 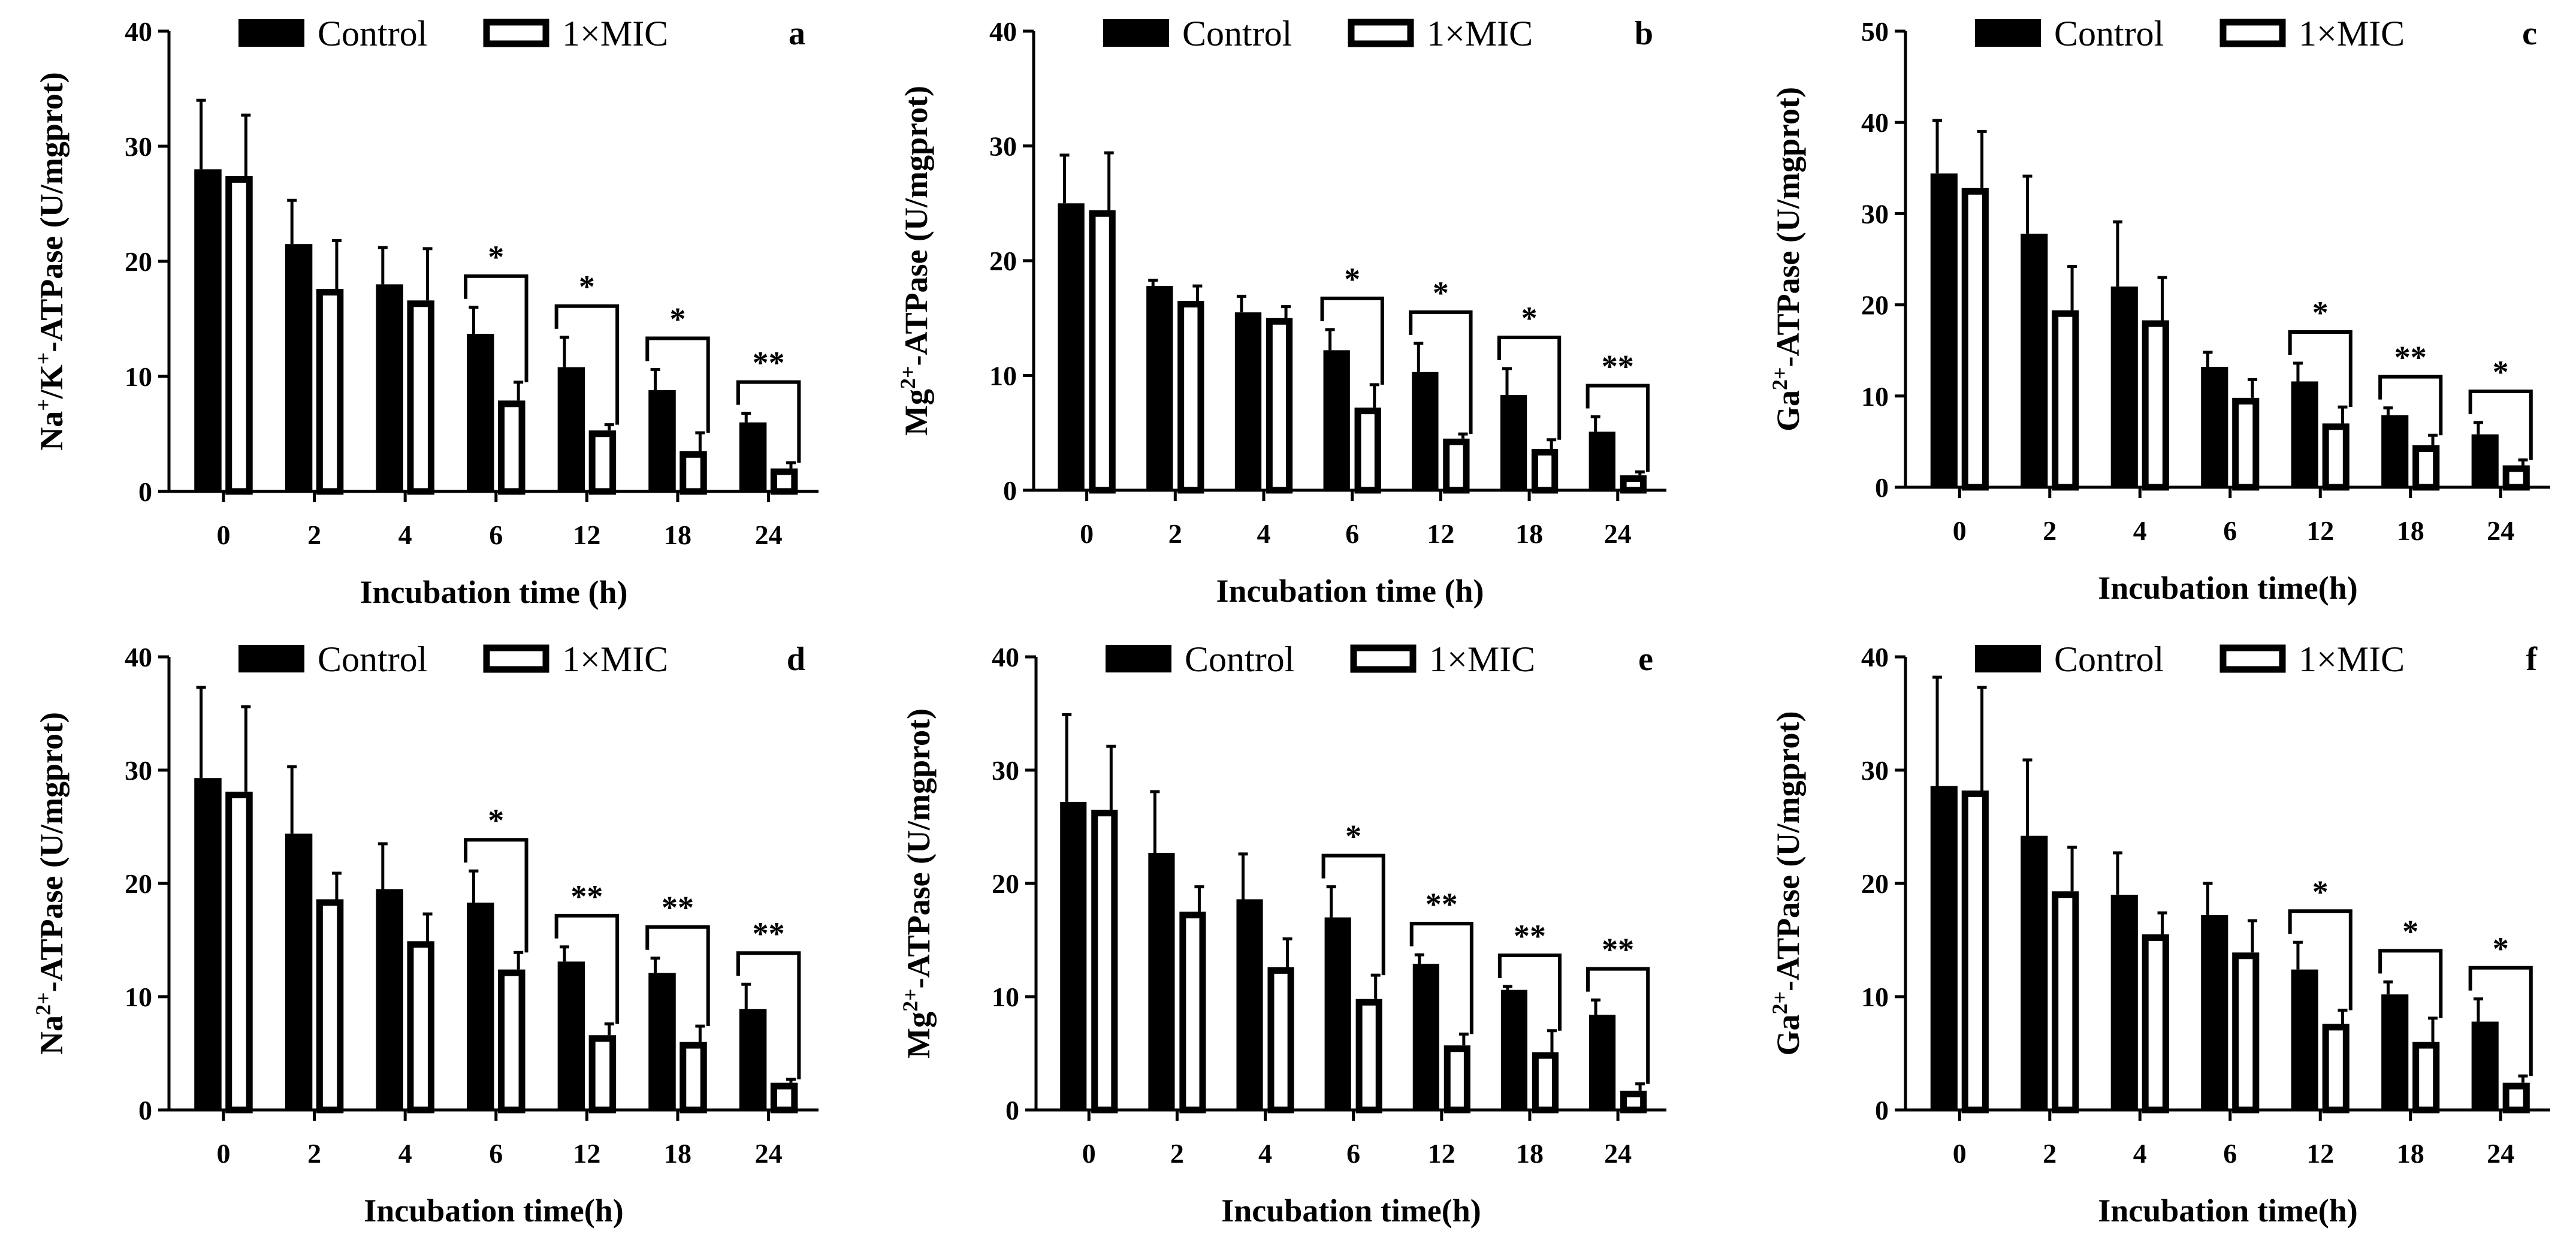 What do you see at coordinates (1006, 997) in the screenshot?
I see `y-tick-label: 10` at bounding box center [1006, 997].